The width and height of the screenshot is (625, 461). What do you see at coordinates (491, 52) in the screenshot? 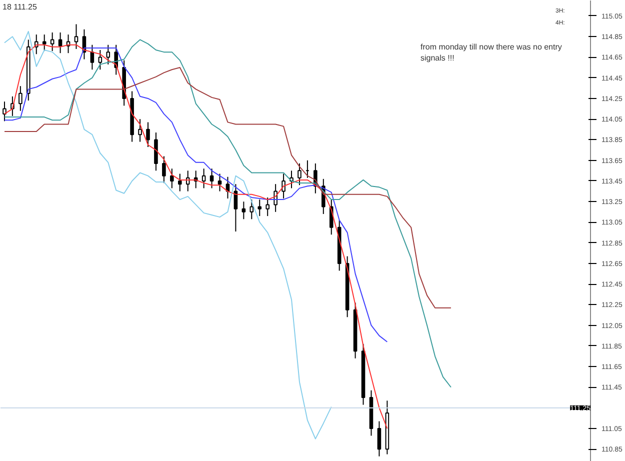
I see `annotation: from monday till now there was no entry signals !!!` at bounding box center [491, 52].